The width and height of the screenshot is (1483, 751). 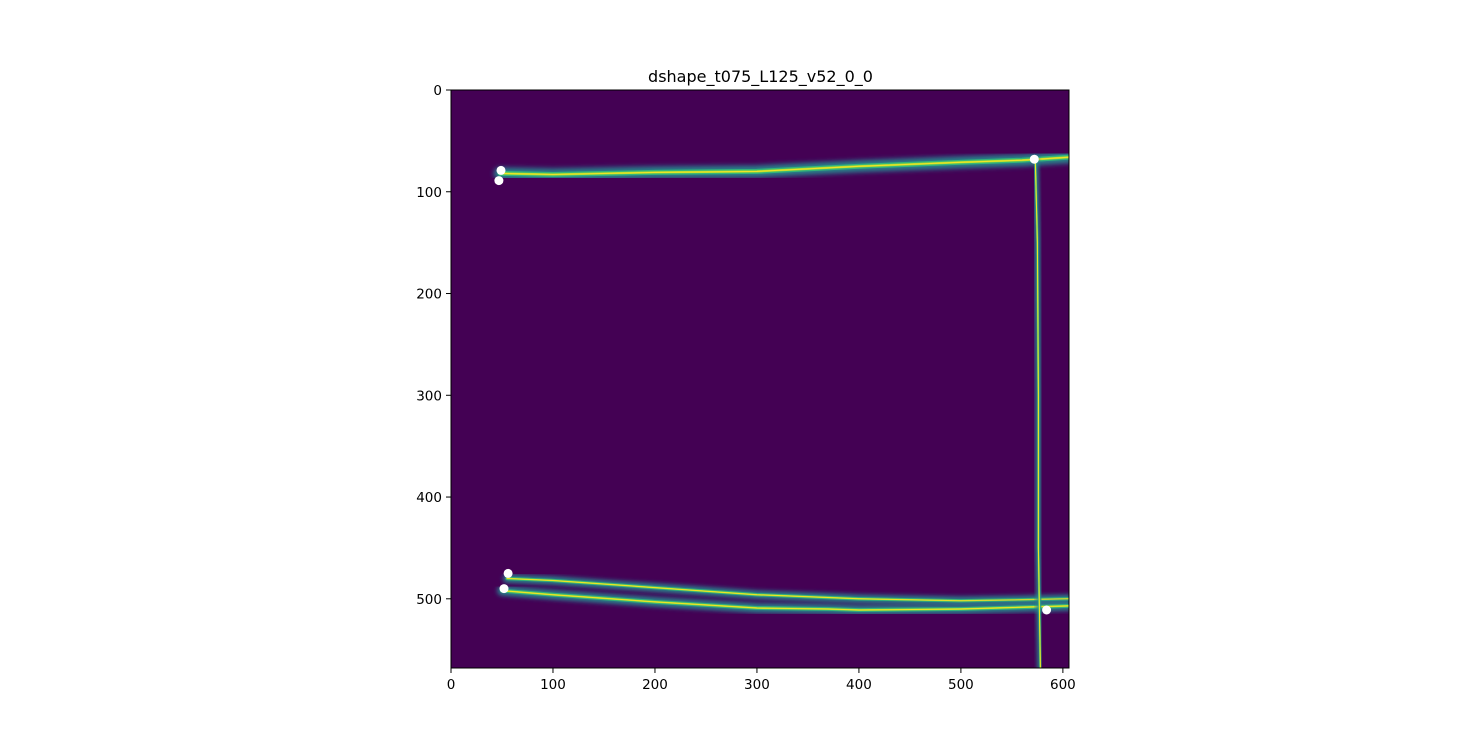 What do you see at coordinates (760, 77) in the screenshot?
I see `chart-title: dshape_t075_L125_v52_0_0` at bounding box center [760, 77].